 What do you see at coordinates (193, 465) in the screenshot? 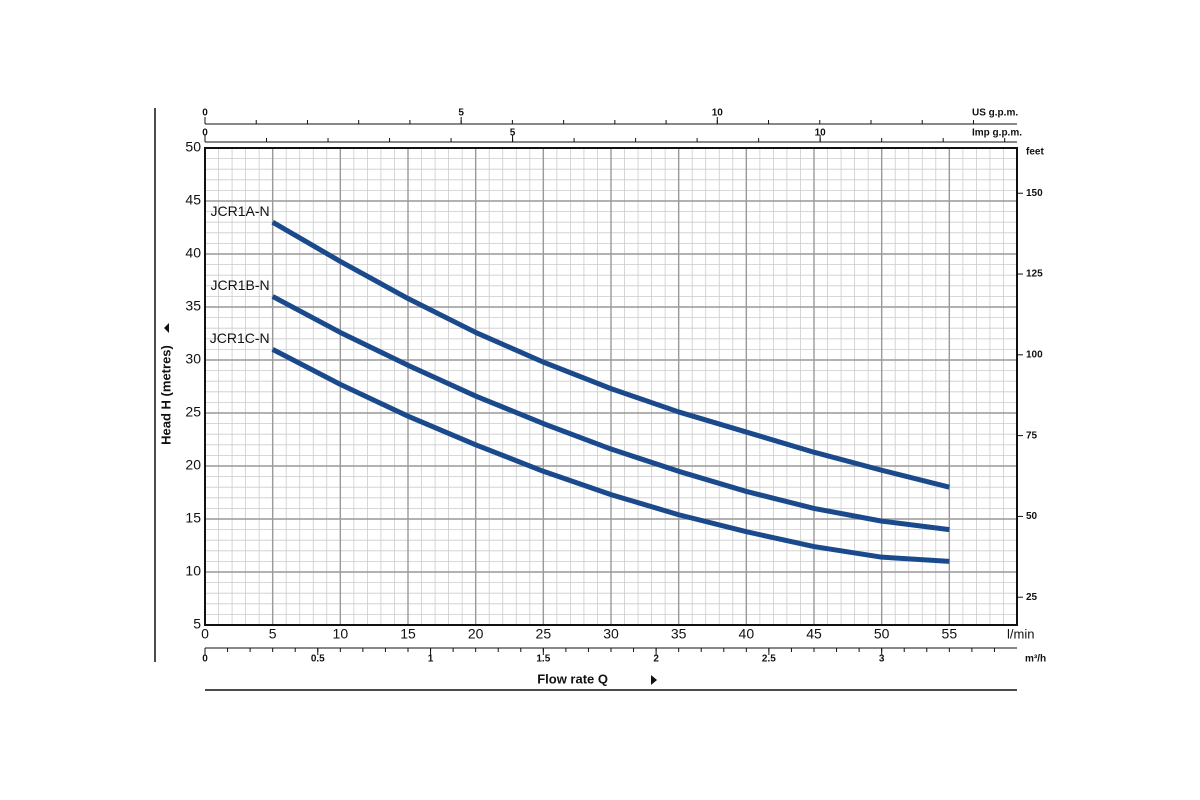
I see `y-tick-label: 20` at bounding box center [193, 465].